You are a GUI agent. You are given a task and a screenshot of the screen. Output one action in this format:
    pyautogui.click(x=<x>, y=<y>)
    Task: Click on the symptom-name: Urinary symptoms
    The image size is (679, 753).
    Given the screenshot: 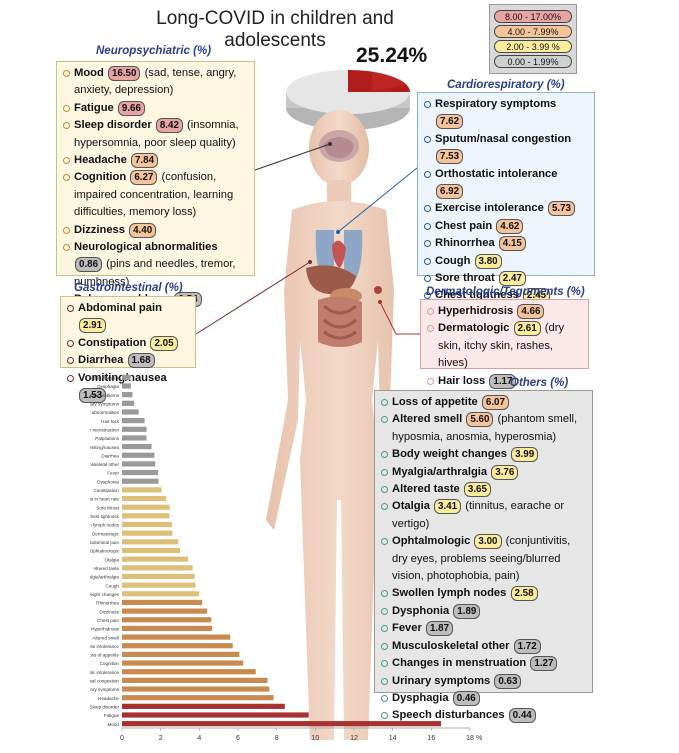 What is the action you would take?
    pyautogui.click(x=443, y=680)
    